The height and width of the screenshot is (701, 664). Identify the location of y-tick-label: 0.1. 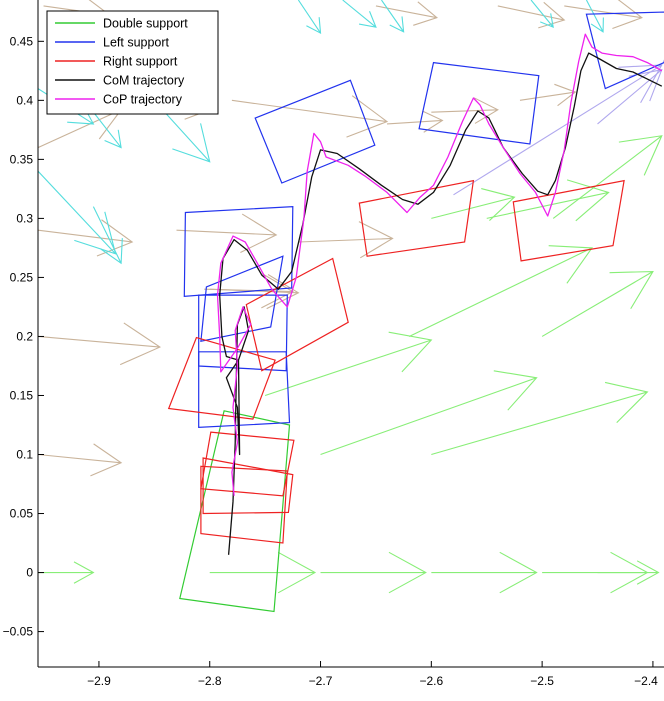
(24, 455).